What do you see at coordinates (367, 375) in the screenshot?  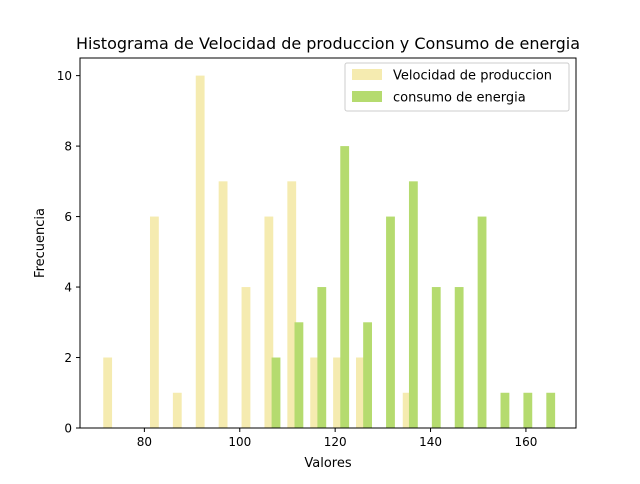 I see `bar-series1-bin4` at bounding box center [367, 375].